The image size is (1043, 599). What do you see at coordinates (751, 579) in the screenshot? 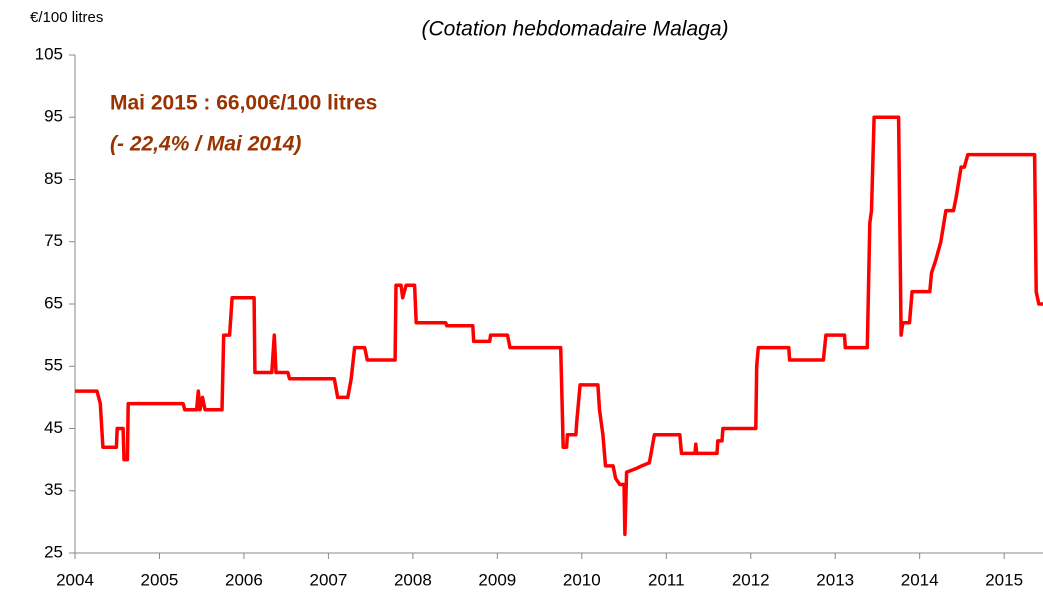
I see `x-tick-label: 2012` at bounding box center [751, 579].